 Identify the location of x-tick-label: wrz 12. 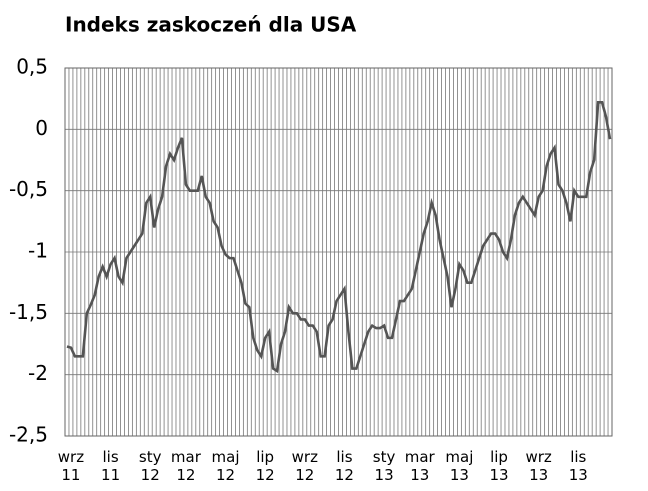
(304, 466).